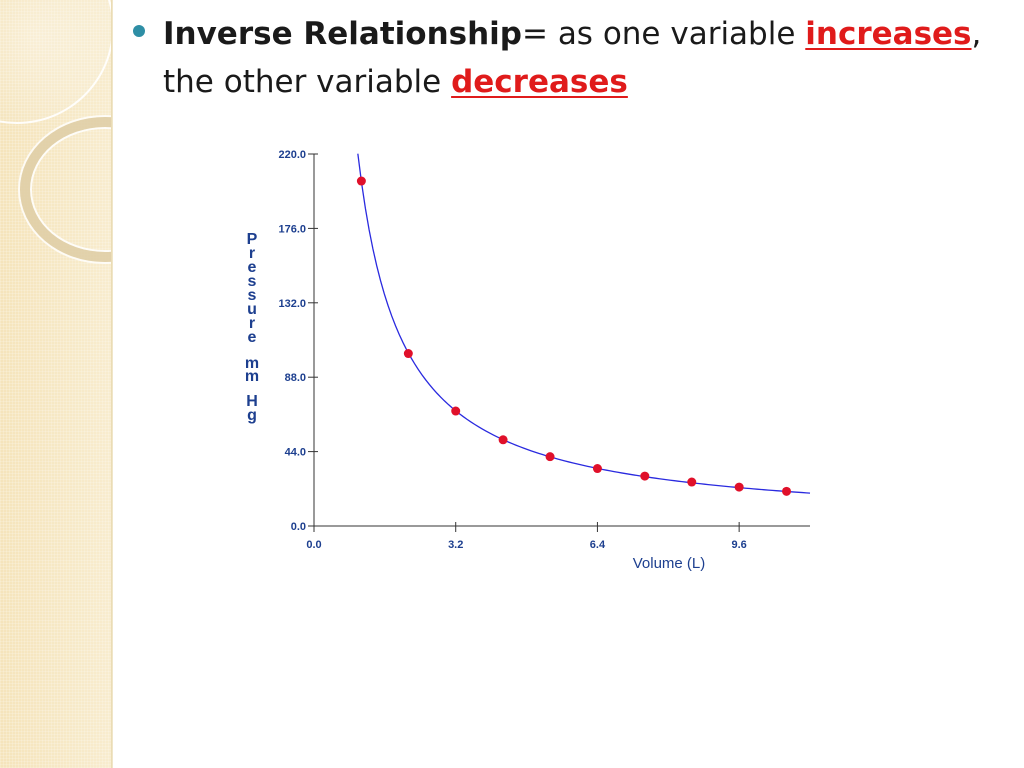 The width and height of the screenshot is (1024, 768). Describe the element at coordinates (738, 545) in the screenshot. I see `x-tick-label: 9.6` at that location.